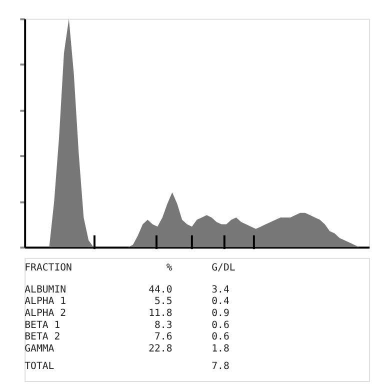  Describe the element at coordinates (221, 314) in the screenshot. I see `text: 0.9` at that location.